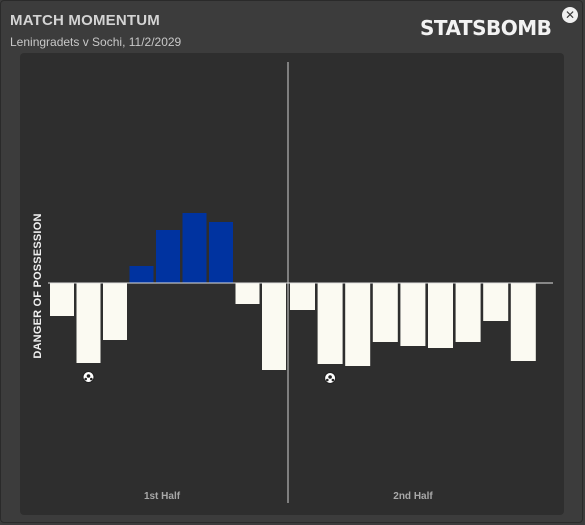  What do you see at coordinates (486, 28) in the screenshot?
I see `statsbomb-logo: STATSBOMB` at bounding box center [486, 28].